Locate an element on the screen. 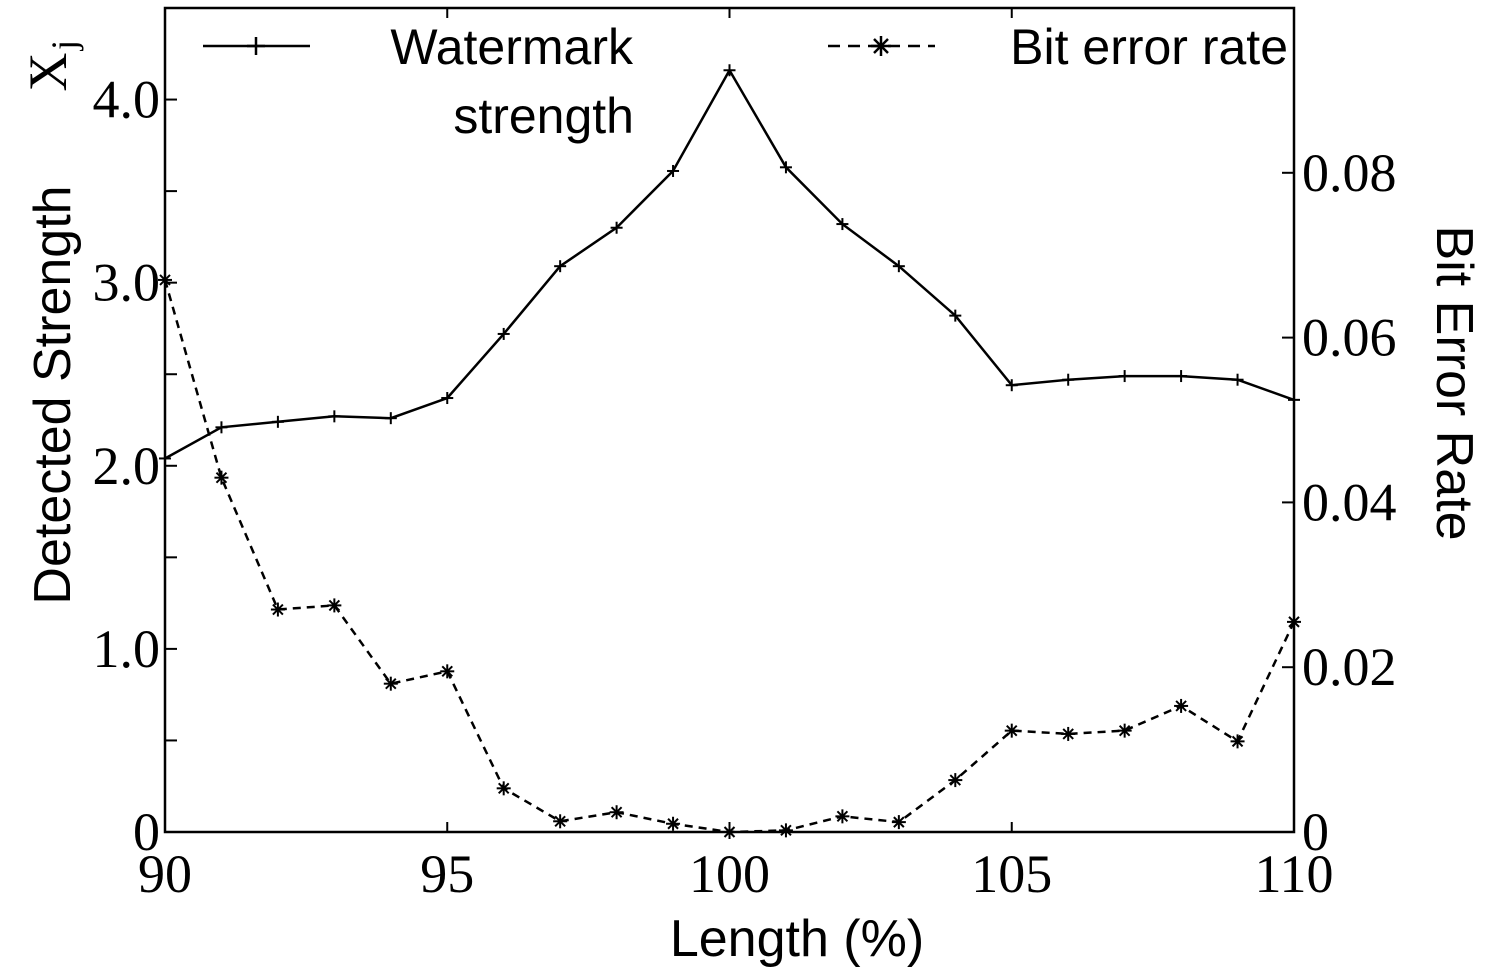  left-y-axis-ticks: 0 1.0 2.0 3.0 4.0 is located at coordinates (135, 434).